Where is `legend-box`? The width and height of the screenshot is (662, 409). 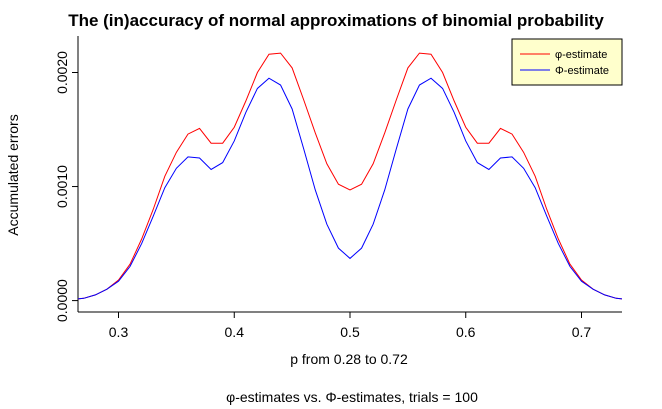
legend-box is located at coordinates (567, 62).